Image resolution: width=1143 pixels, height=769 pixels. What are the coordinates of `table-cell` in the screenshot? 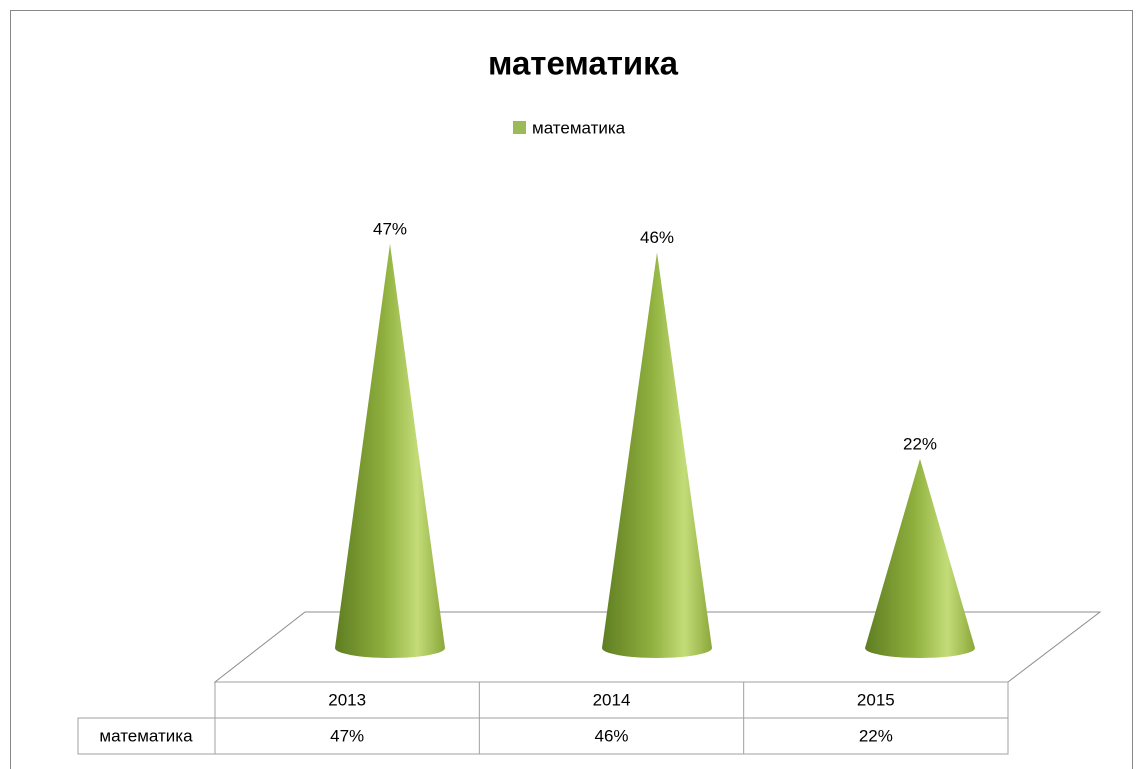 It's located at (146, 736).